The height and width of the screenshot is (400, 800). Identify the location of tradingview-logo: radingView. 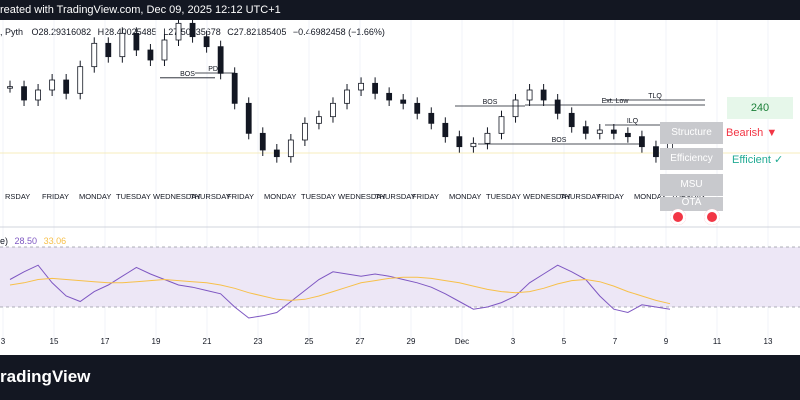
(45, 376).